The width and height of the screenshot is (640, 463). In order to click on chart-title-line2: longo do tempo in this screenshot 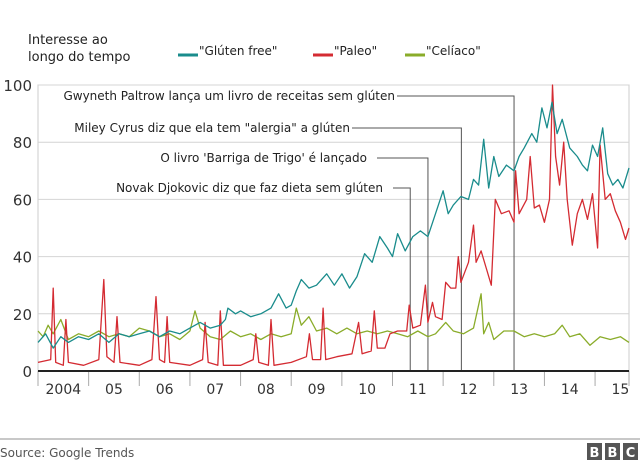, I will do `click(79, 57)`.